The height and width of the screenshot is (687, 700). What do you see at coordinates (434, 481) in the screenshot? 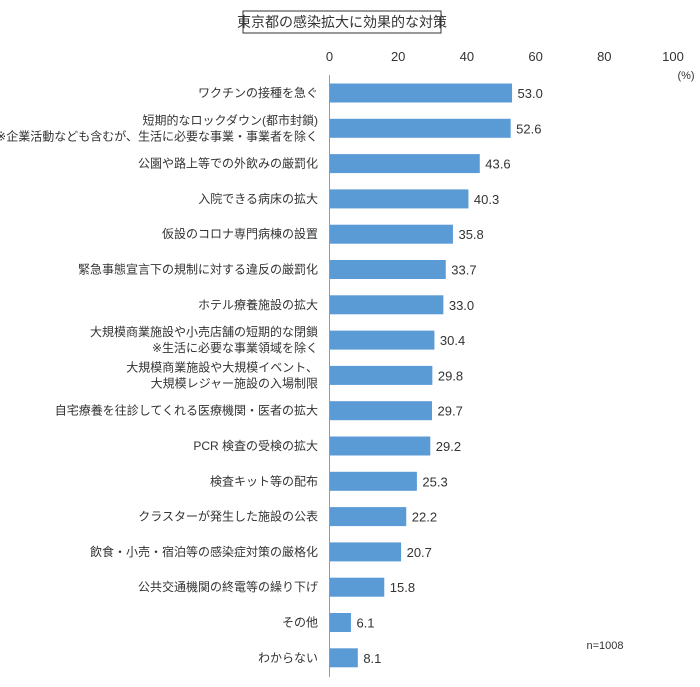
I see `data-label: 25.3` at bounding box center [434, 481].